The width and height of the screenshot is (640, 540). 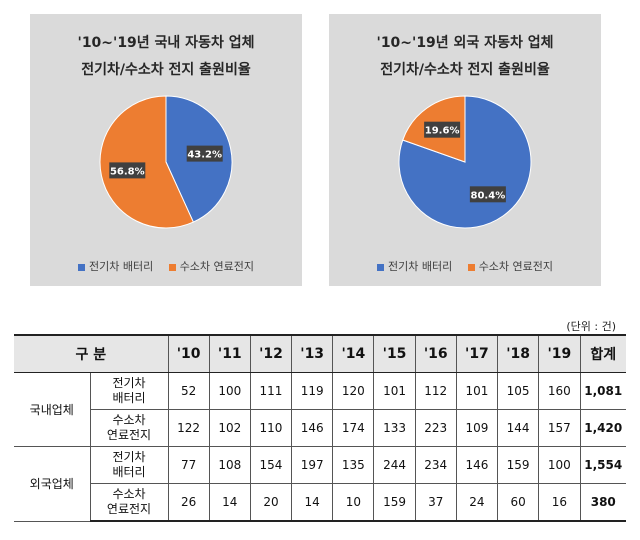 I want to click on header-year: '17, so click(x=477, y=353).